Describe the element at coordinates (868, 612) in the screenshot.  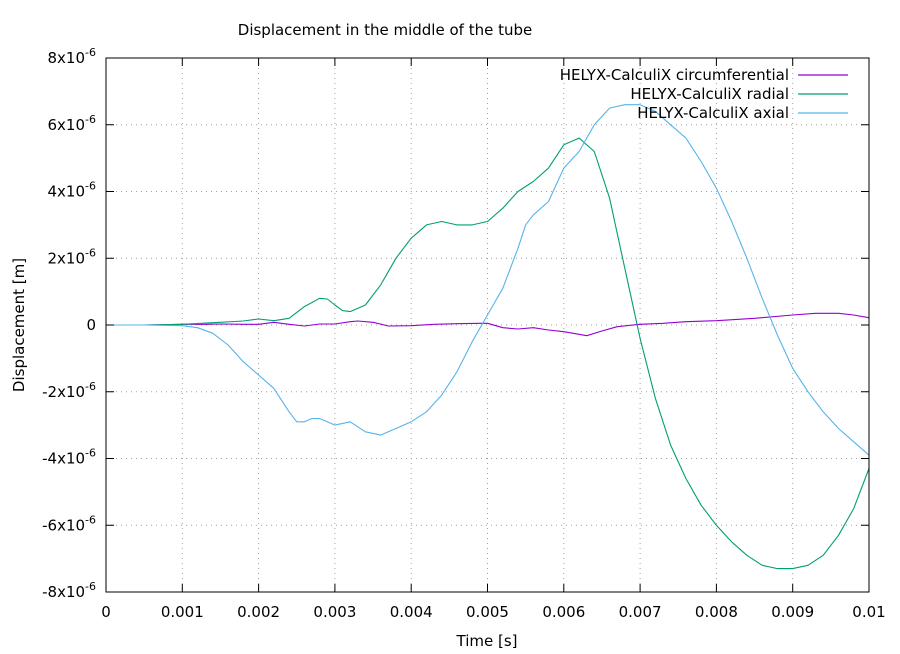
I see `x-tick-label: 0.01` at that location.